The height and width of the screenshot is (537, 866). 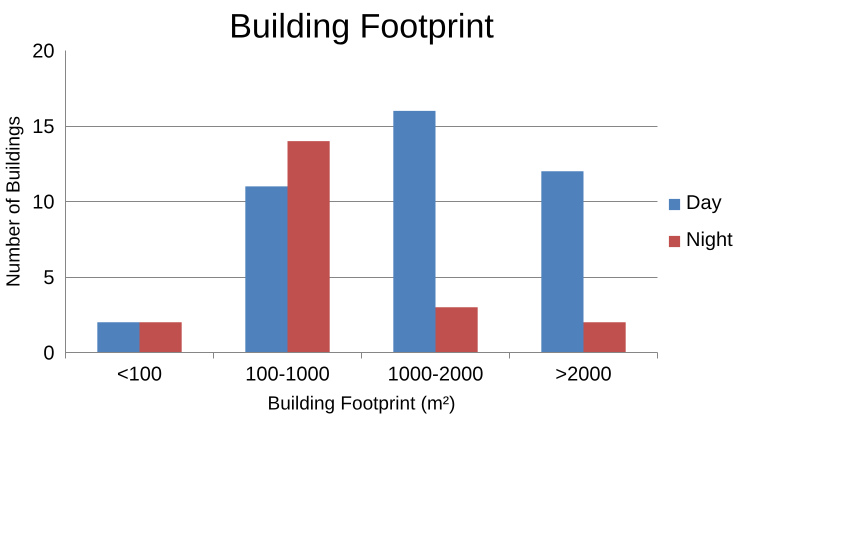 I want to click on y-tick-label: 15, so click(x=43, y=127).